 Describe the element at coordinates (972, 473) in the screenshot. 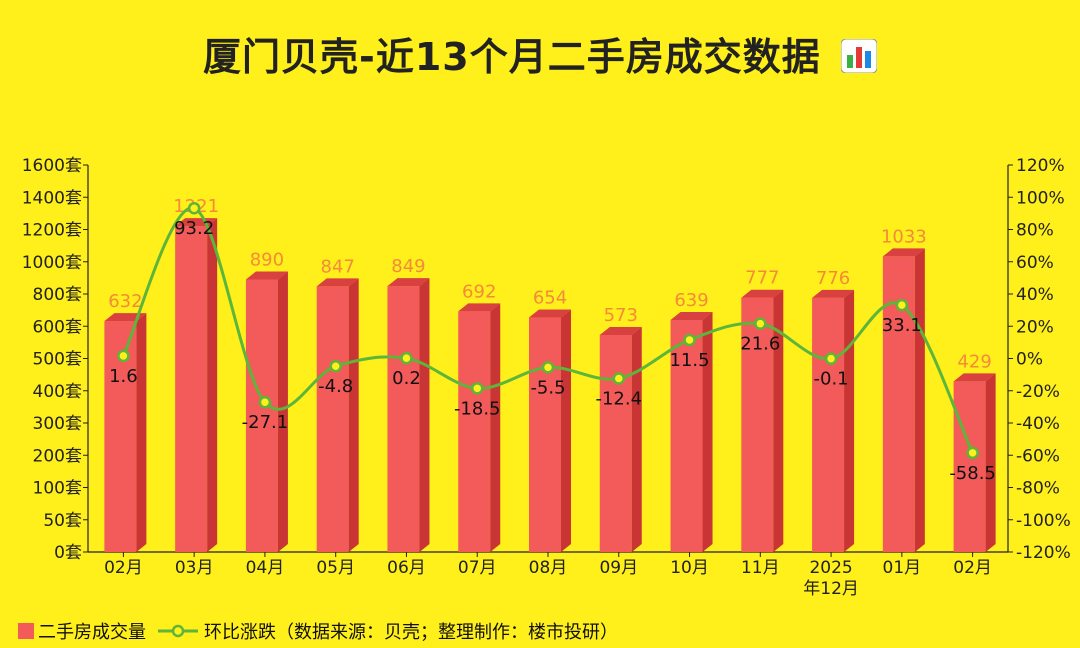

I see `mom-value-label: -58.5` at that location.